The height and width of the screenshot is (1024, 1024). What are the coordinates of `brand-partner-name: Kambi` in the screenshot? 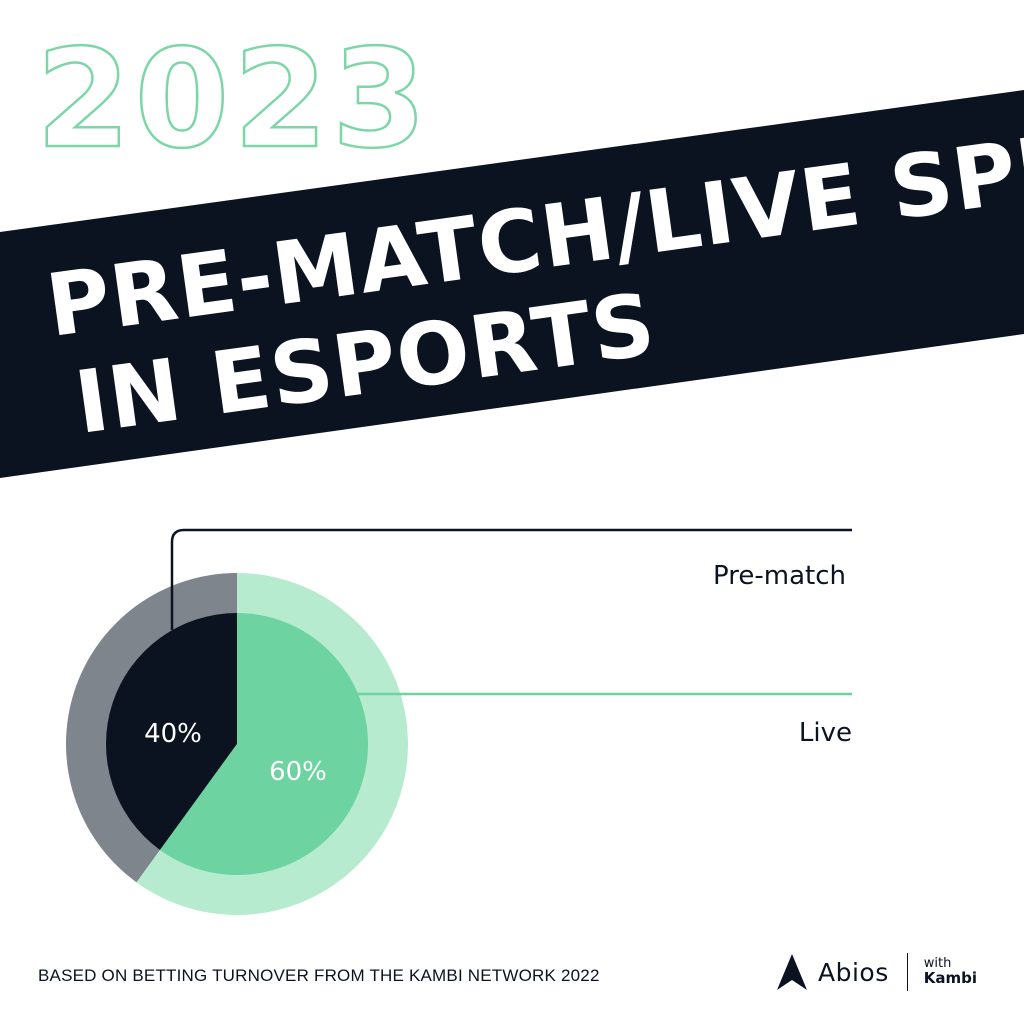 It's located at (950, 977).